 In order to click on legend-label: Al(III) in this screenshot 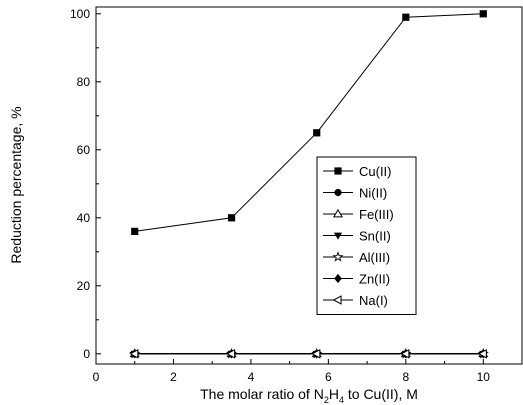, I will do `click(374, 257)`.